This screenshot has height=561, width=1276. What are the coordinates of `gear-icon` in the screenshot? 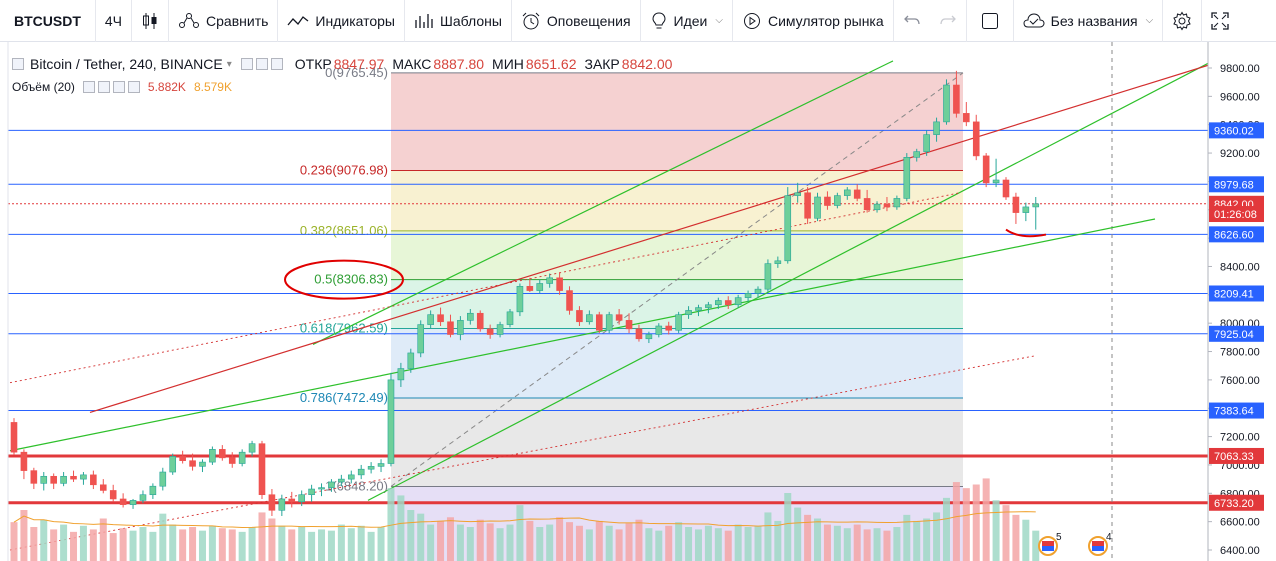 It's located at (1182, 20).